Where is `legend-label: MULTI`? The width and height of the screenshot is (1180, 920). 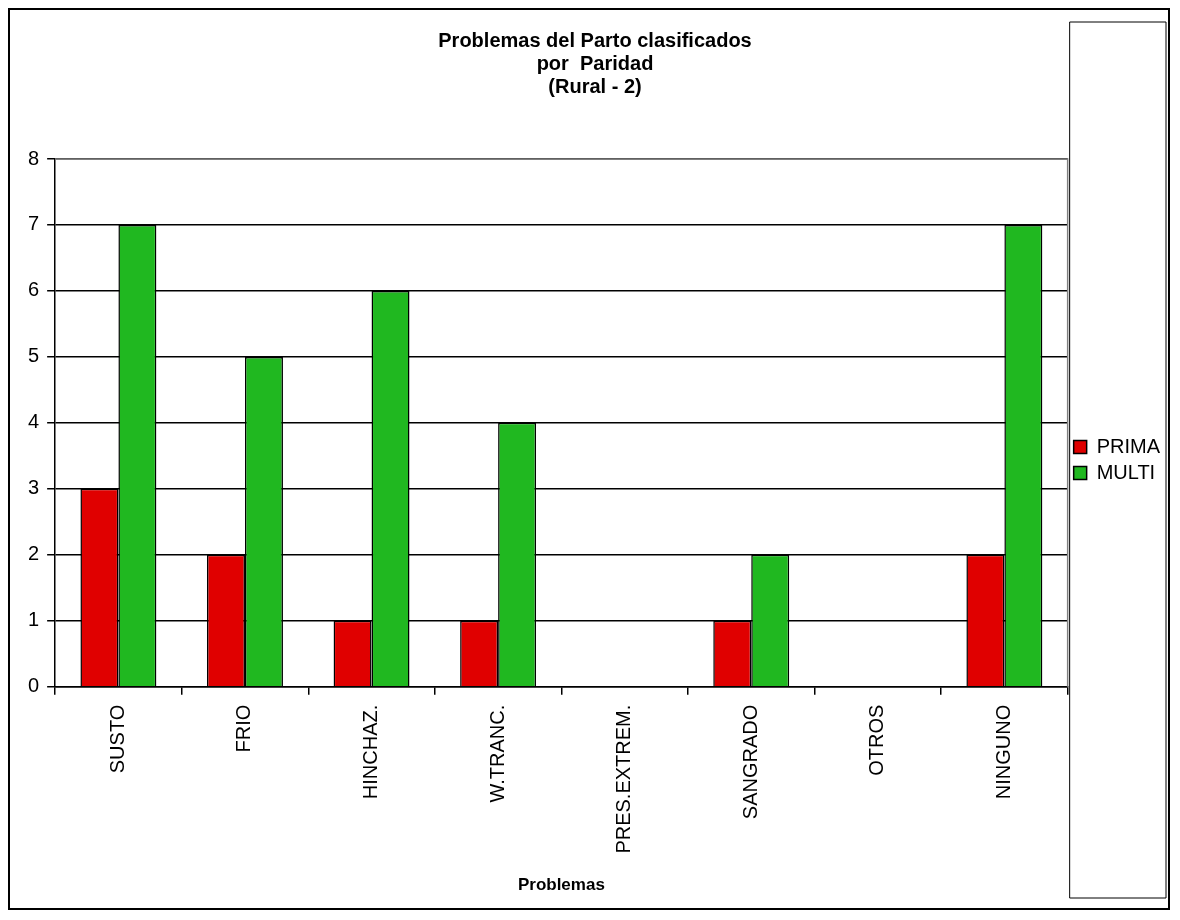 legend-label: MULTI is located at coordinates (1126, 471).